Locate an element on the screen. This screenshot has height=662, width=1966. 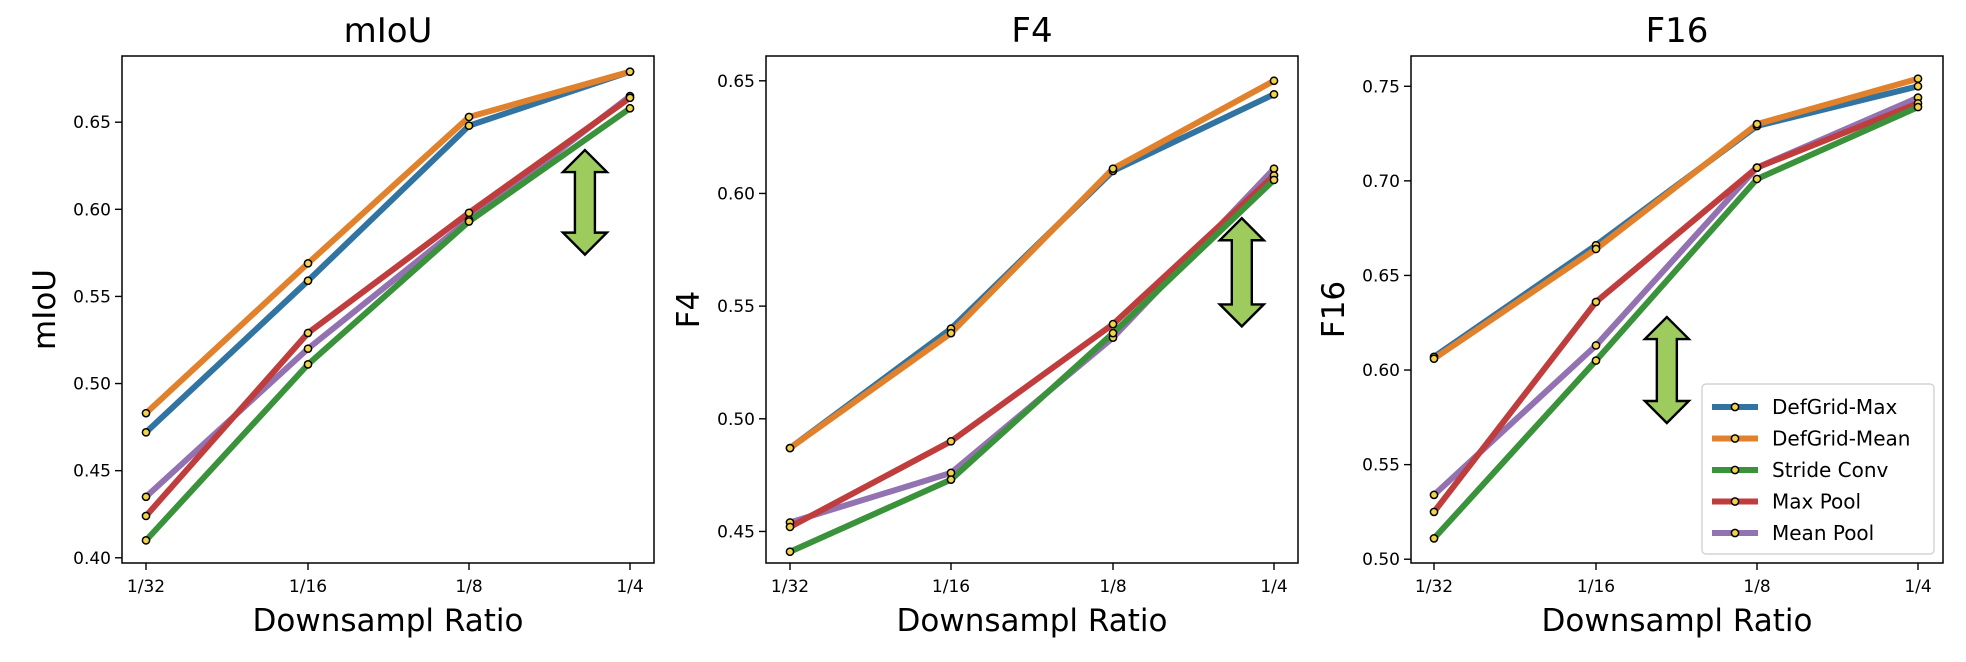
legend-item: Max Pool is located at coordinates (1786, 502).